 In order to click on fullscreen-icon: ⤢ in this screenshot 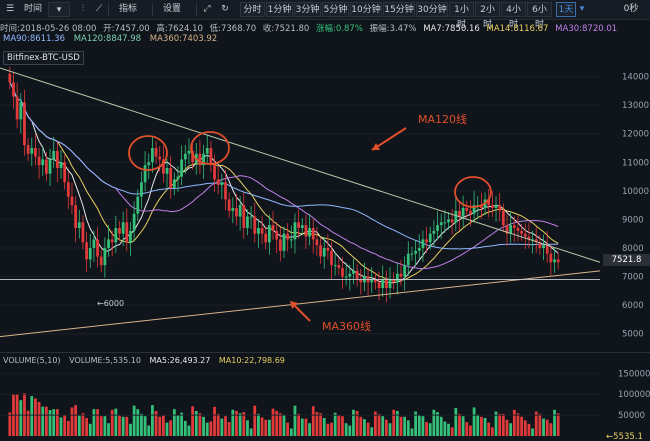, I will do `click(207, 9)`.